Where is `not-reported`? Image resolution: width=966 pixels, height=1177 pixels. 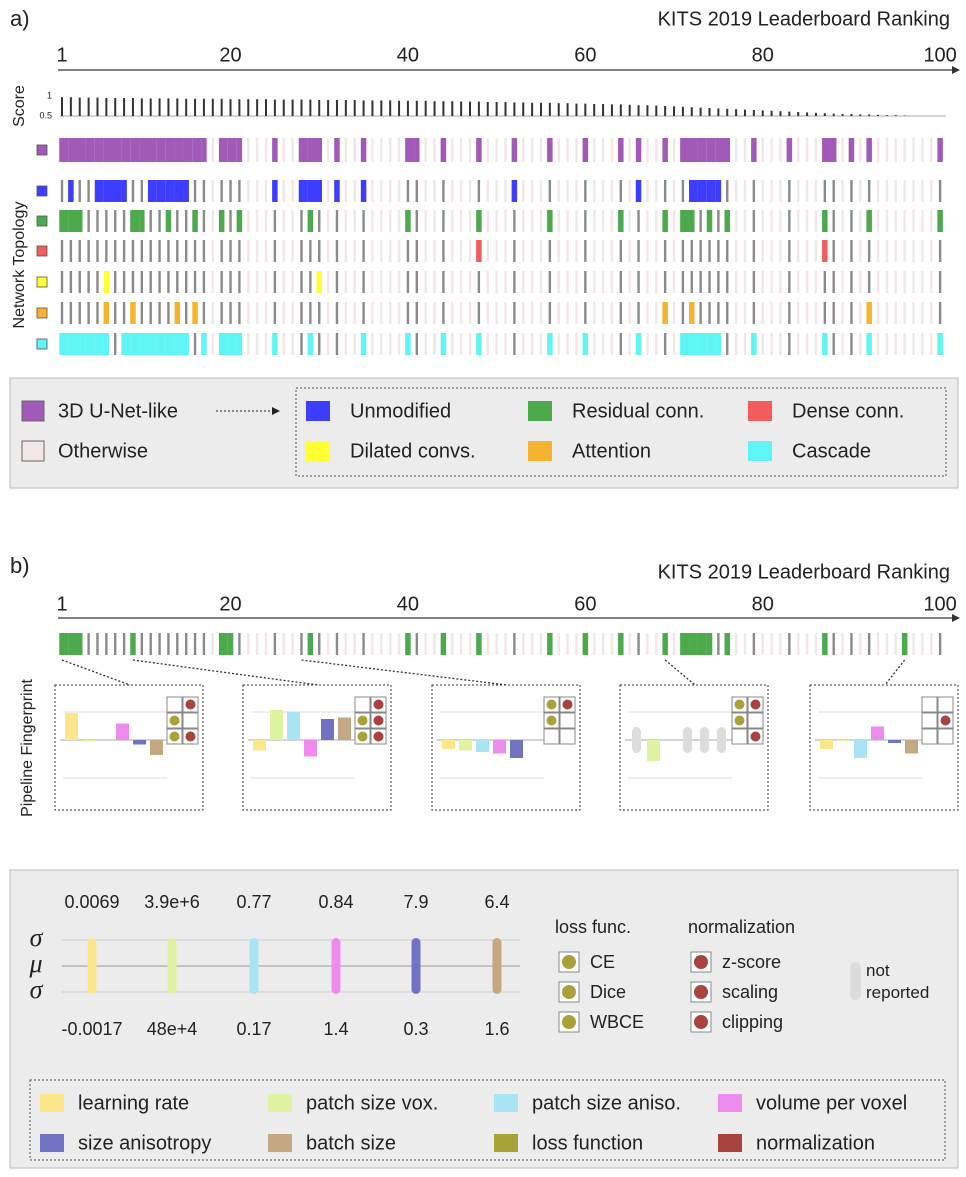 not-reported is located at coordinates (687, 740).